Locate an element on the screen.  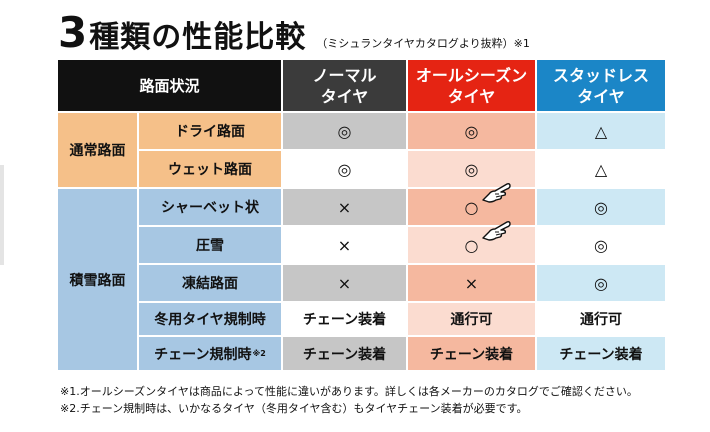
title-number: 3 is located at coordinates (73, 32).